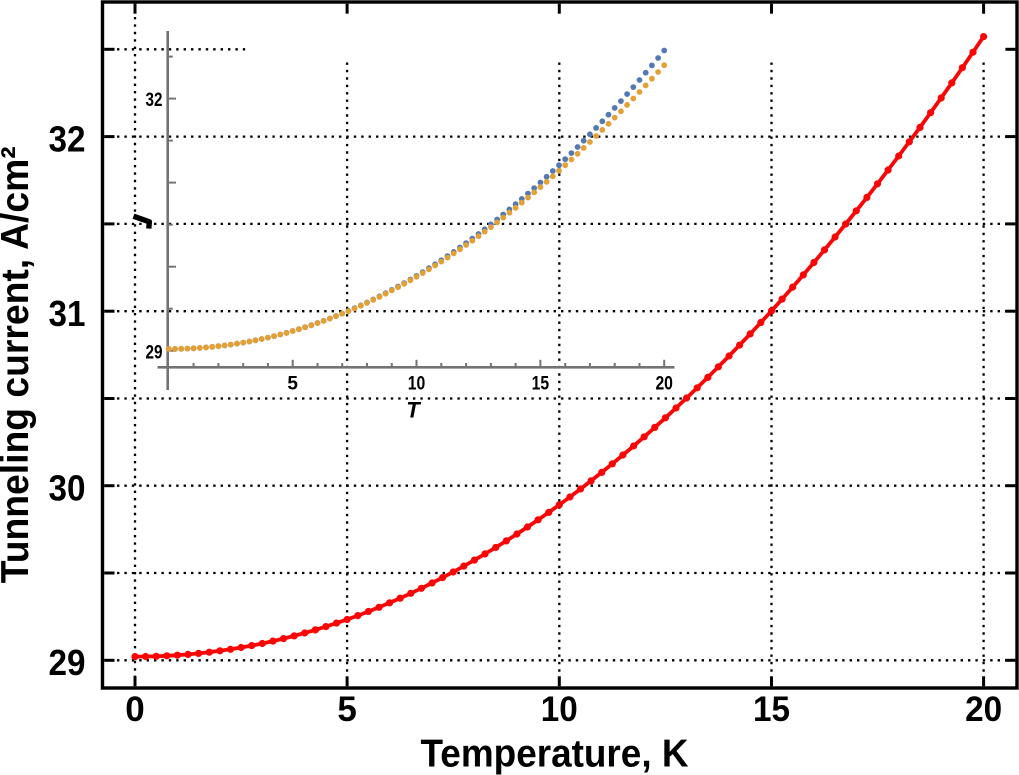  Describe the element at coordinates (18, 364) in the screenshot. I see `svg-text: Tunneling current, A/cm²` at that location.